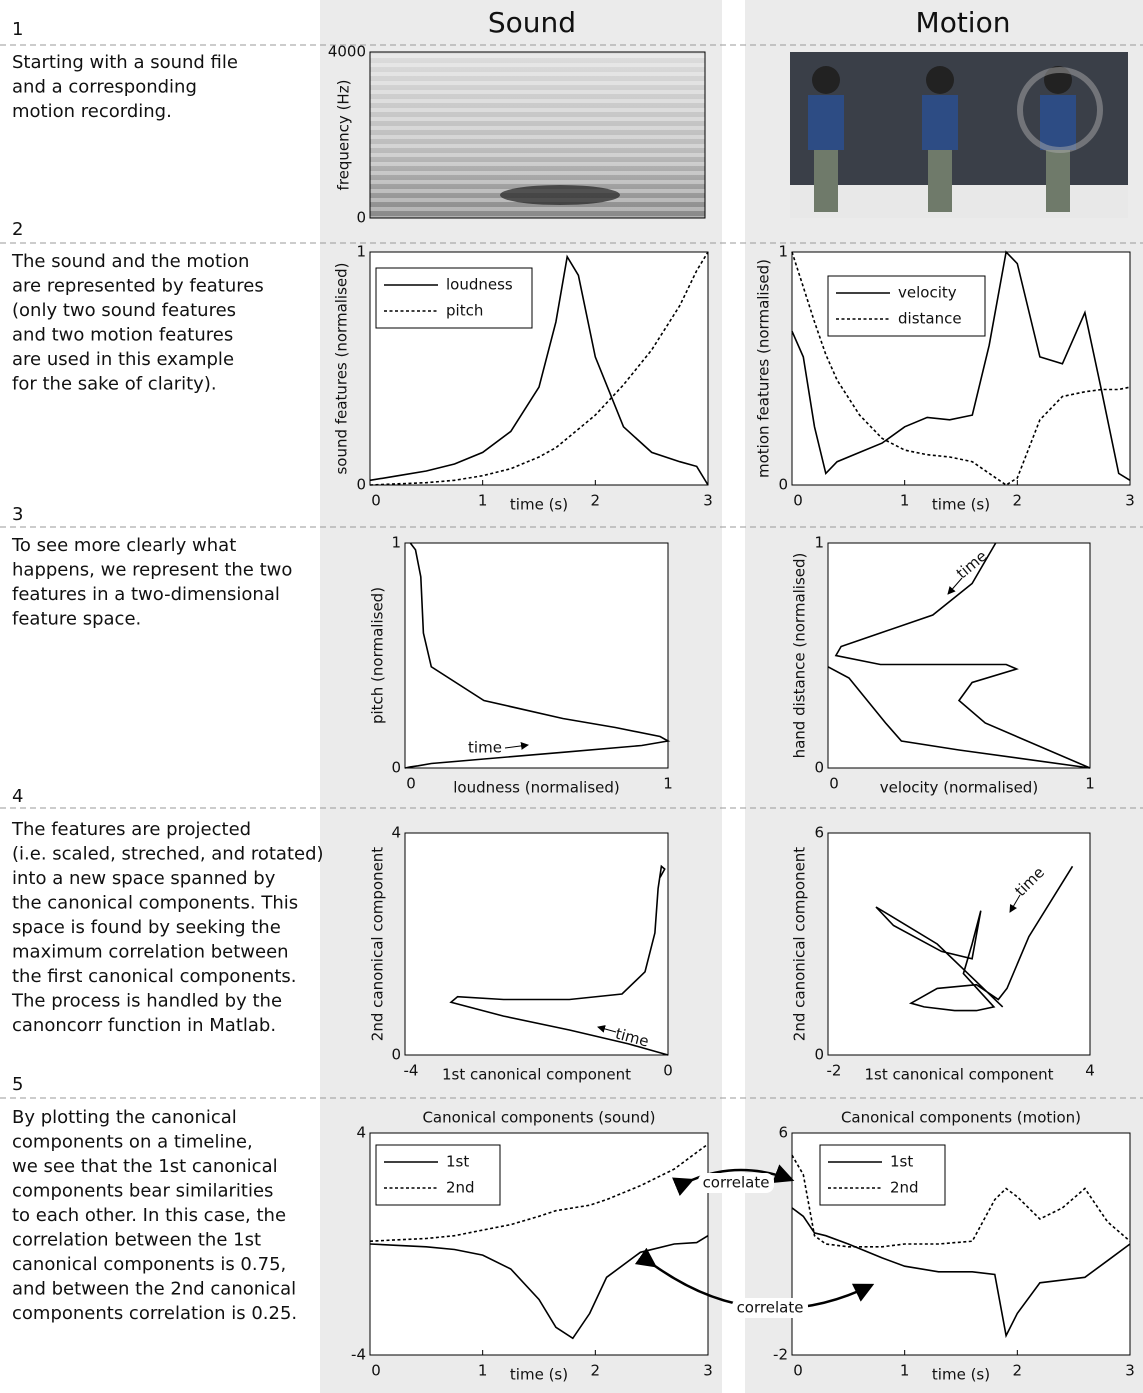 This screenshot has height=1393, width=1143. What do you see at coordinates (155, 903) in the screenshot?
I see `step-text: the canonical components. This` at bounding box center [155, 903].